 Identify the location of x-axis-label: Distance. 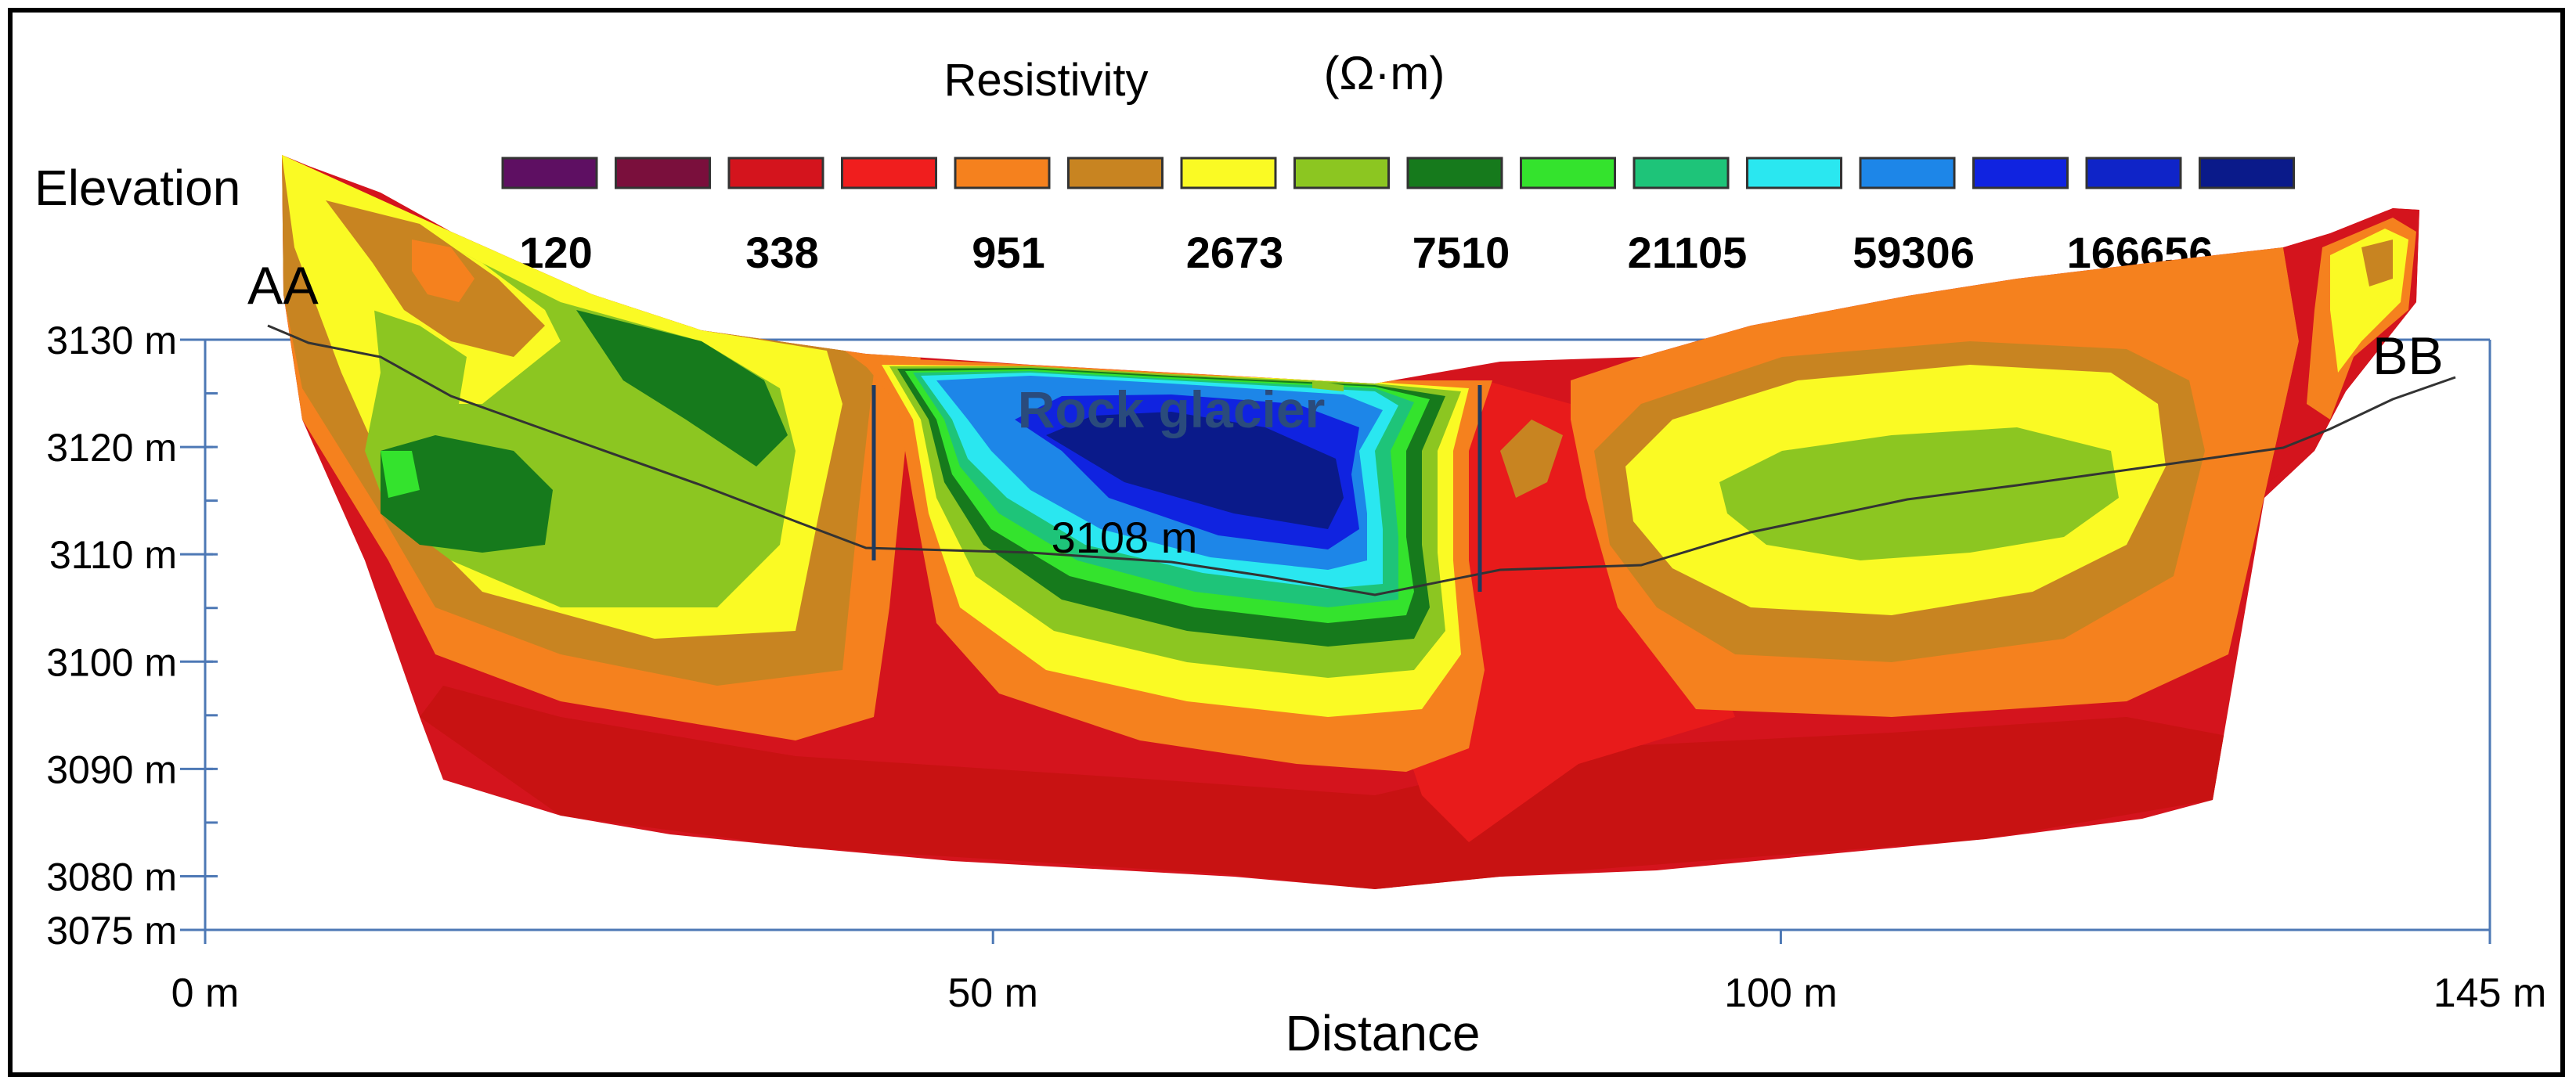
(1383, 1033).